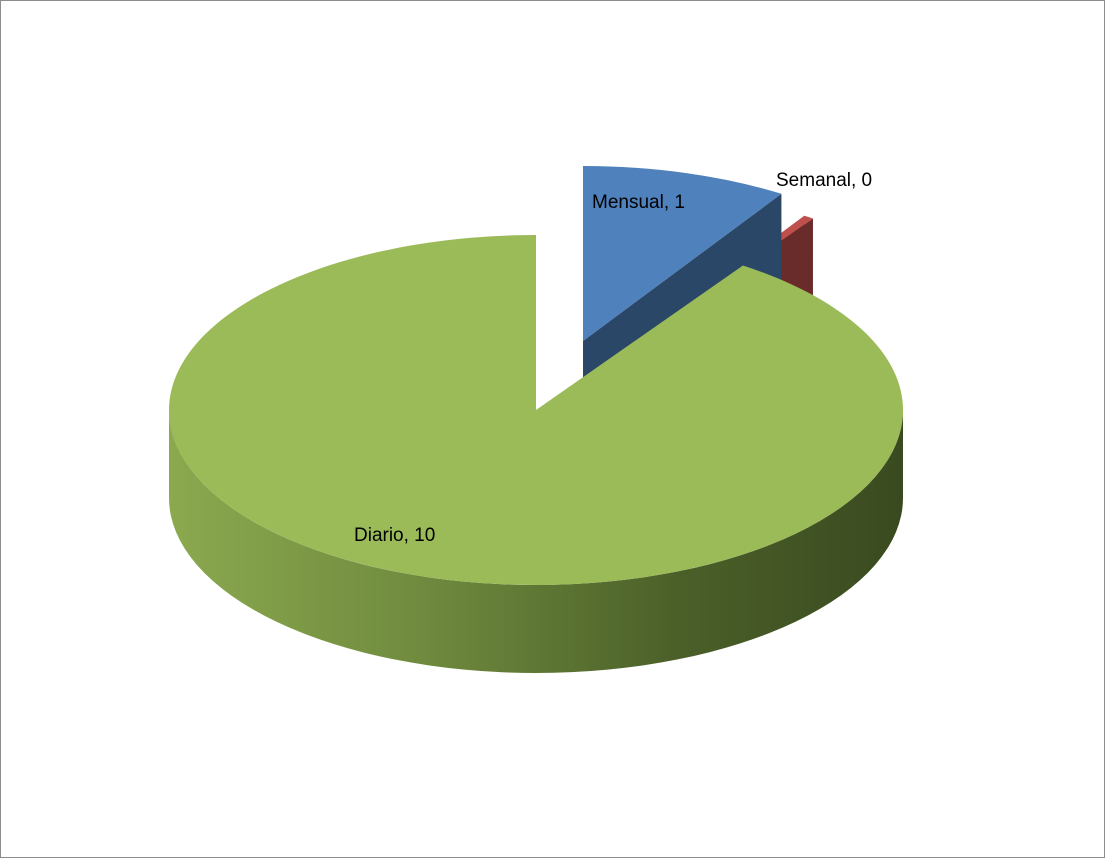  I want to click on pie-slice-mensual-top, so click(682, 253).